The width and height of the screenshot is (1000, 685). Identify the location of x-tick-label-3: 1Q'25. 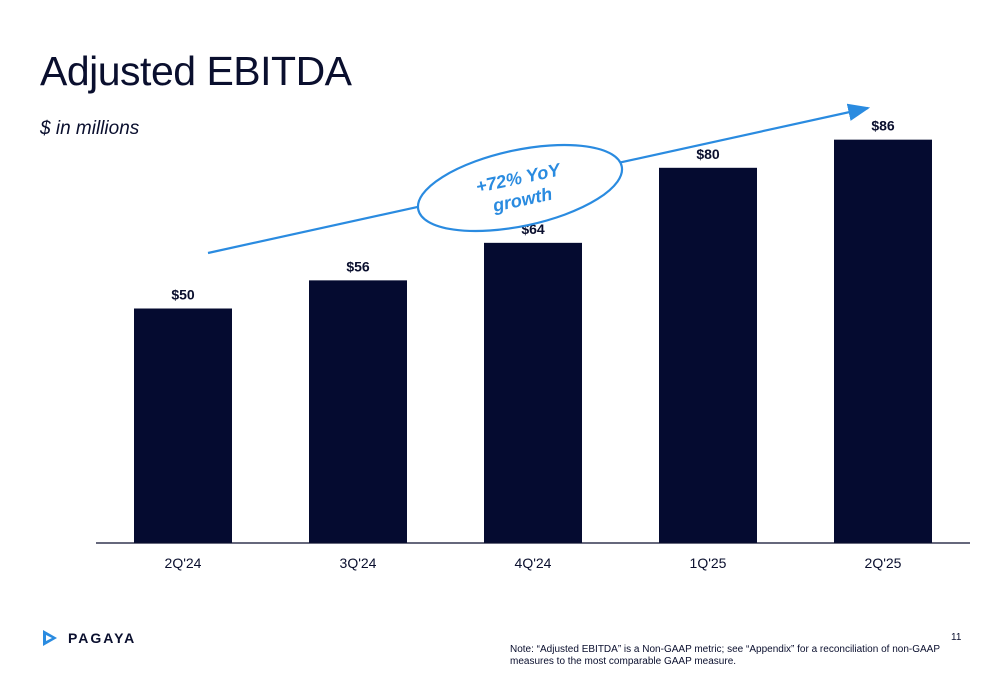
(708, 563).